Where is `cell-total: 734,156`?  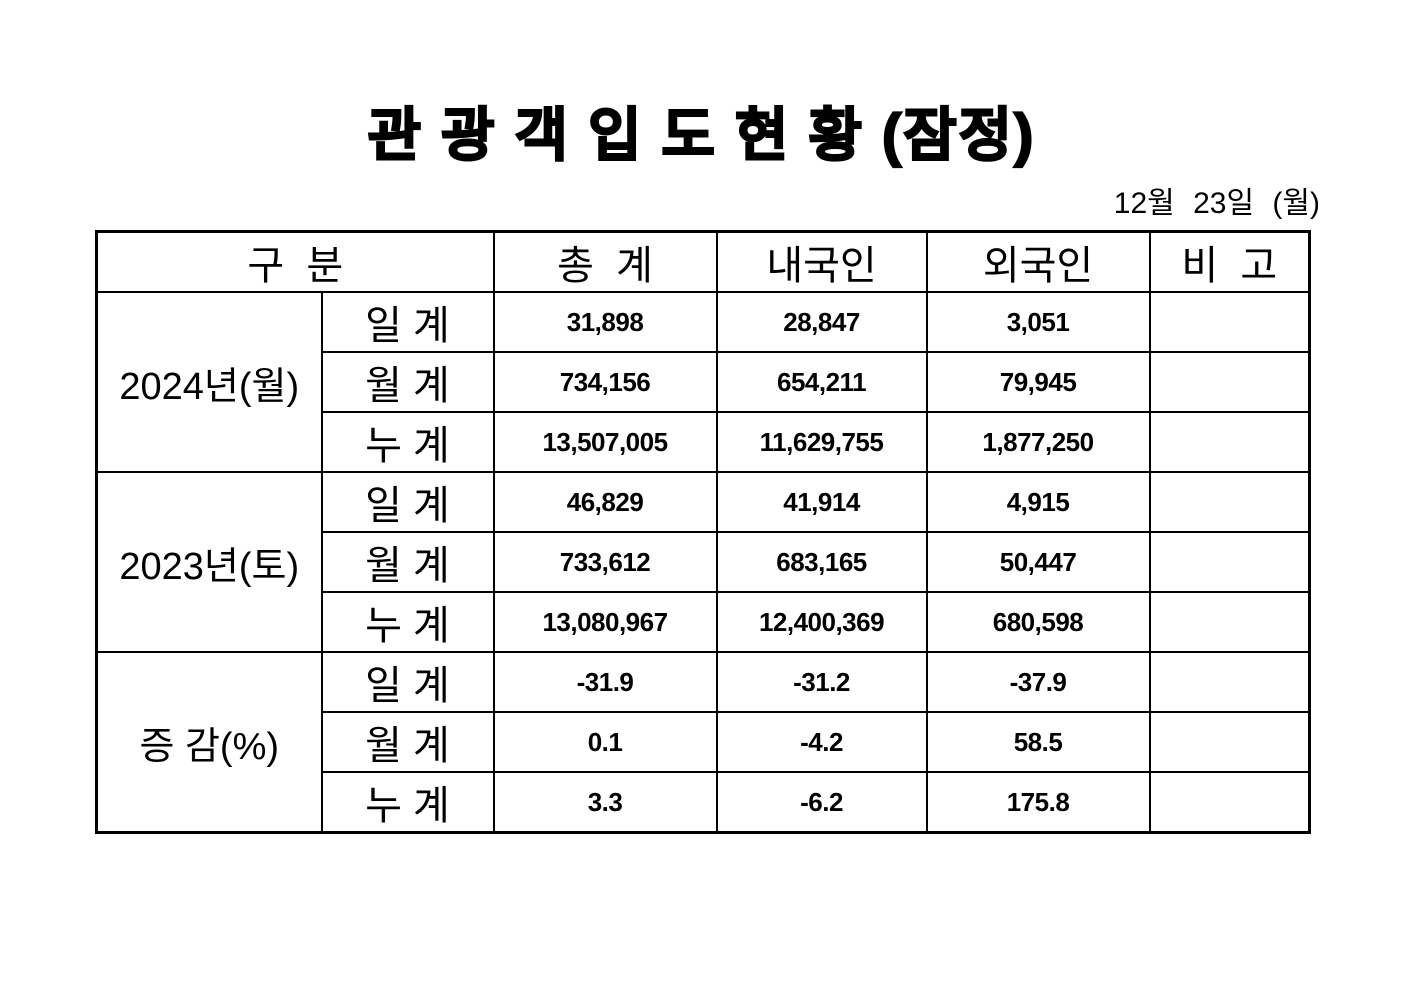 cell-total: 734,156 is located at coordinates (605, 382).